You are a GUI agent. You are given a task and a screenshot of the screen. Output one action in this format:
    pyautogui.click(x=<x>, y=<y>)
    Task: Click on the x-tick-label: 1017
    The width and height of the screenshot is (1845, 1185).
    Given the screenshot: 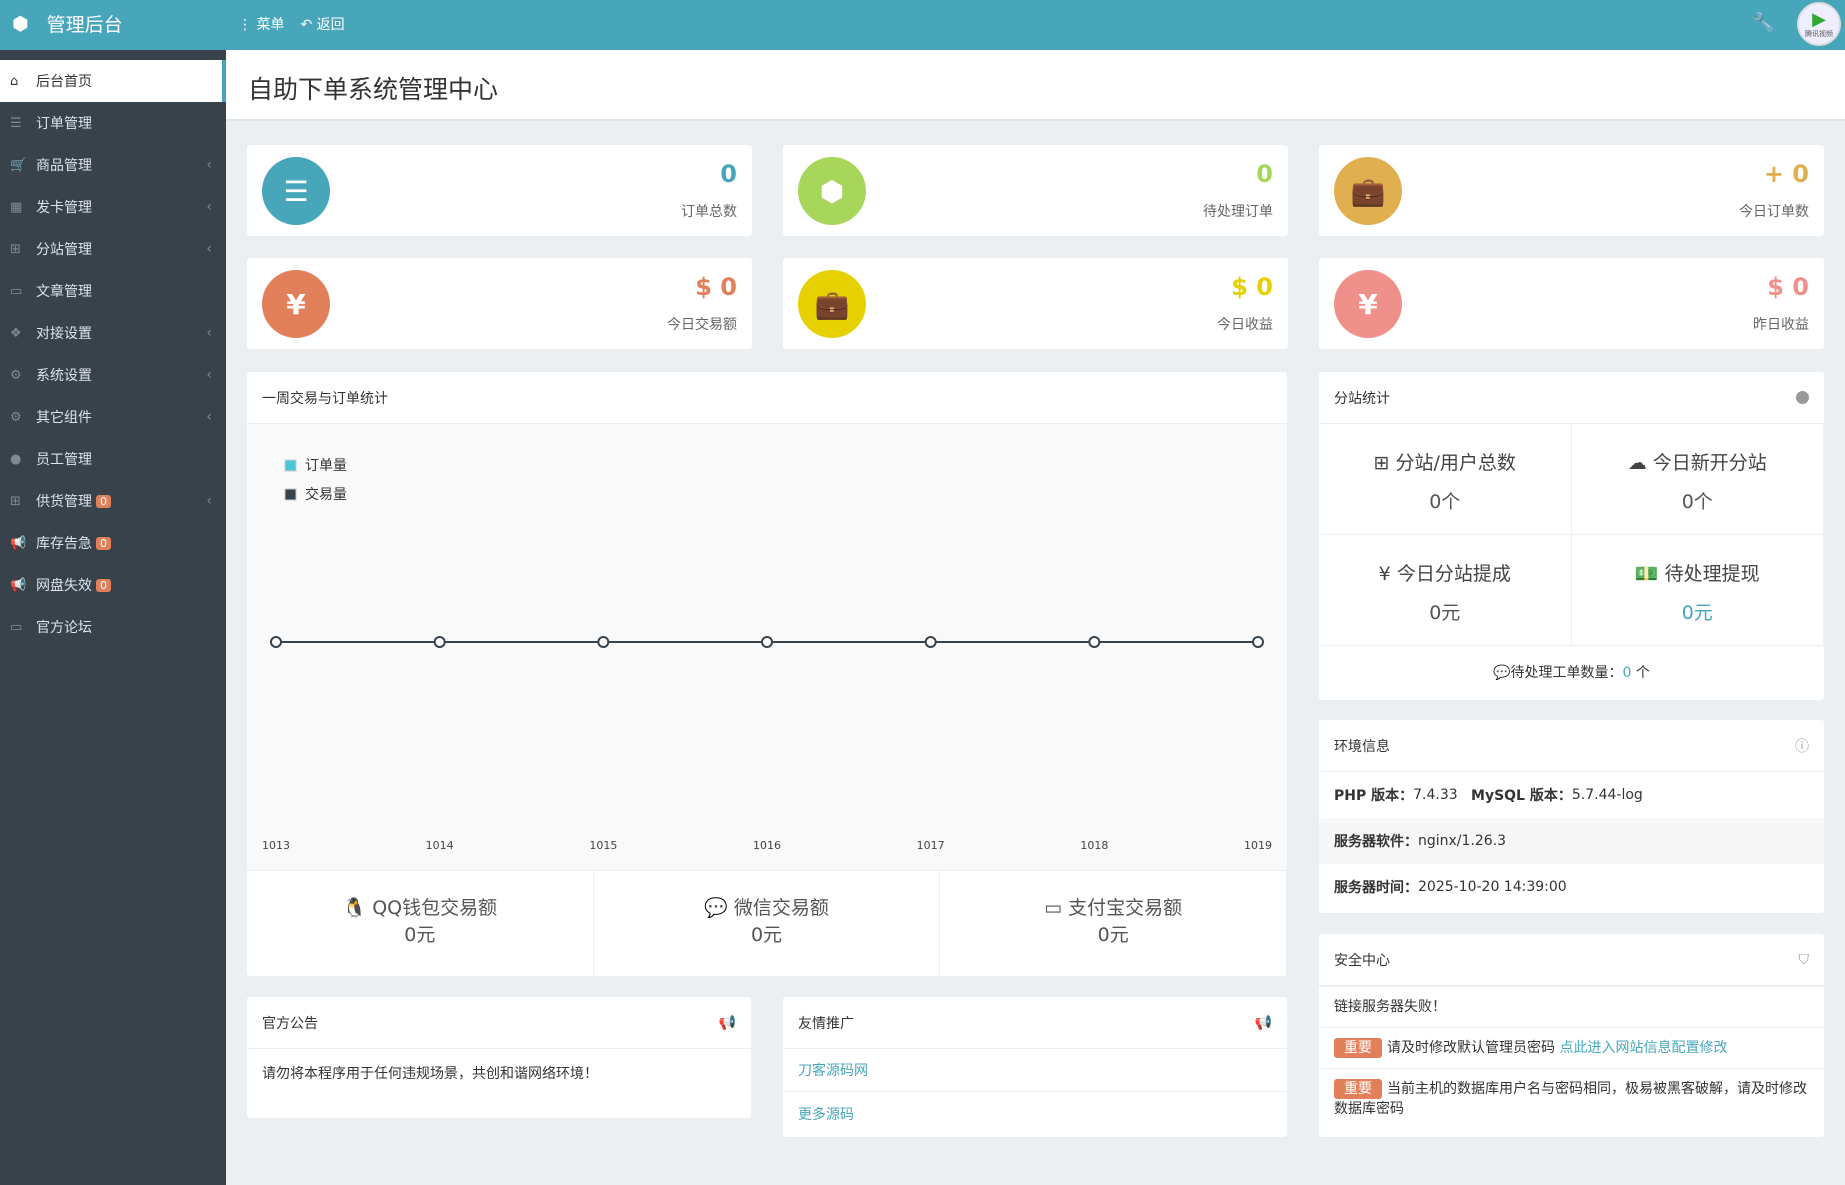 What is the action you would take?
    pyautogui.click(x=931, y=845)
    